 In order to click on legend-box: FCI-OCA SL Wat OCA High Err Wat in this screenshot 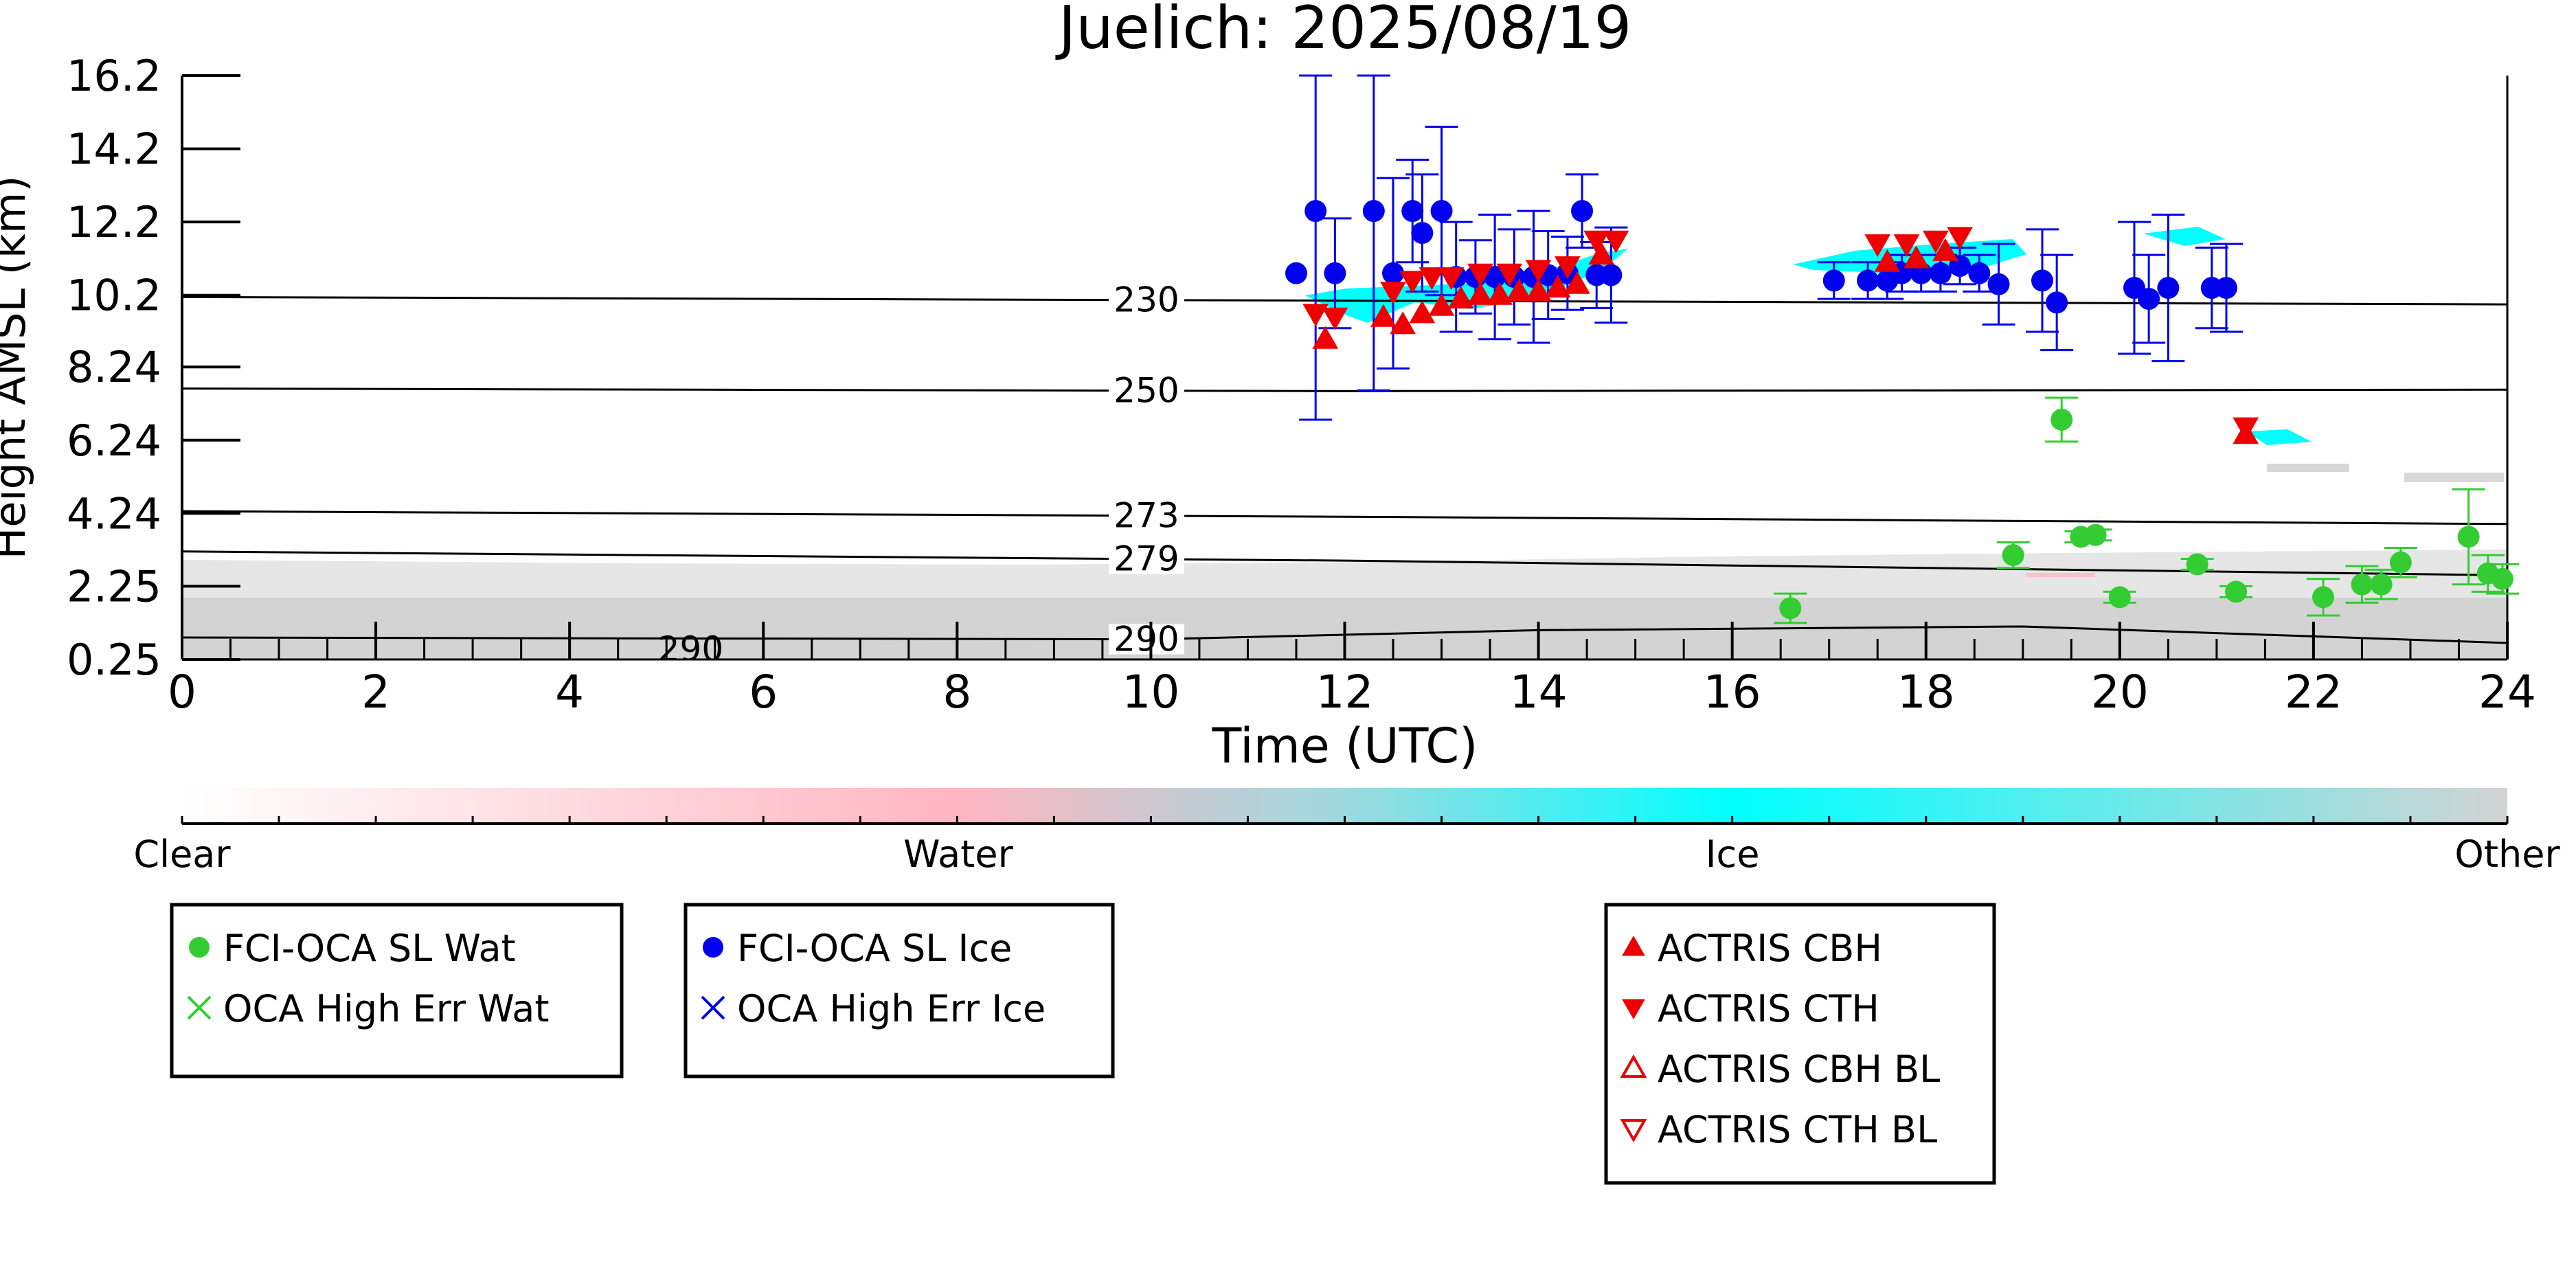, I will do `click(397, 990)`.